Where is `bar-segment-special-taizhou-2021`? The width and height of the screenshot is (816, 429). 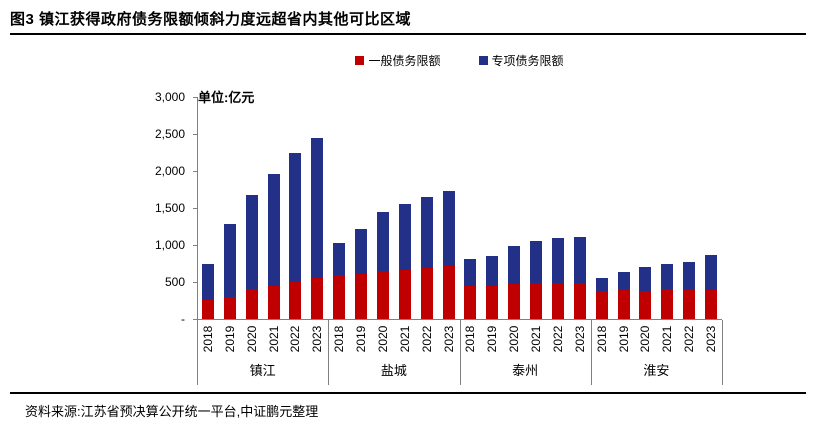 bar-segment-special-taizhou-2021 is located at coordinates (536, 262).